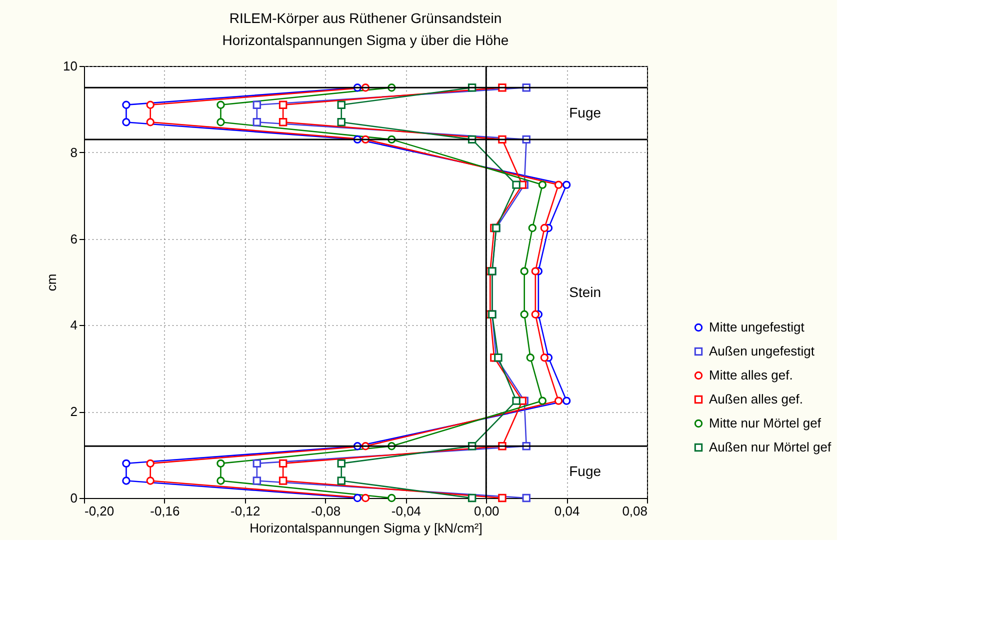  What do you see at coordinates (756, 399) in the screenshot?
I see `legend-label: Außen alles gef.` at bounding box center [756, 399].